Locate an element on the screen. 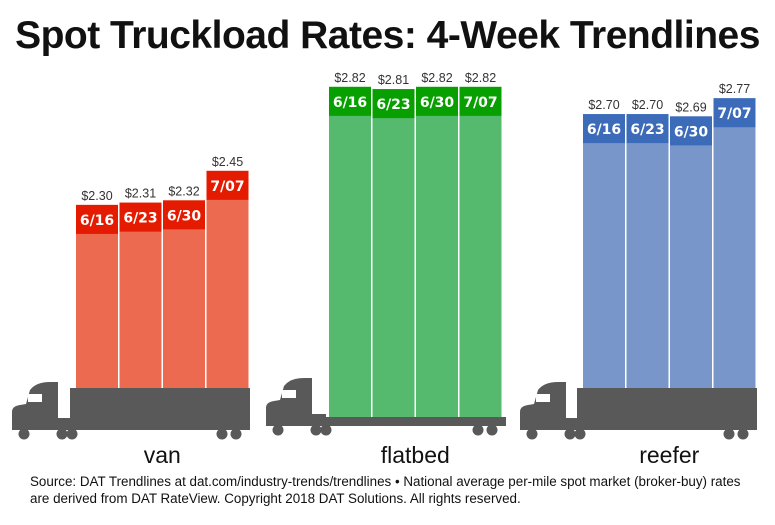 This screenshot has width=775, height=525. data-label: $2.31 is located at coordinates (140, 194).